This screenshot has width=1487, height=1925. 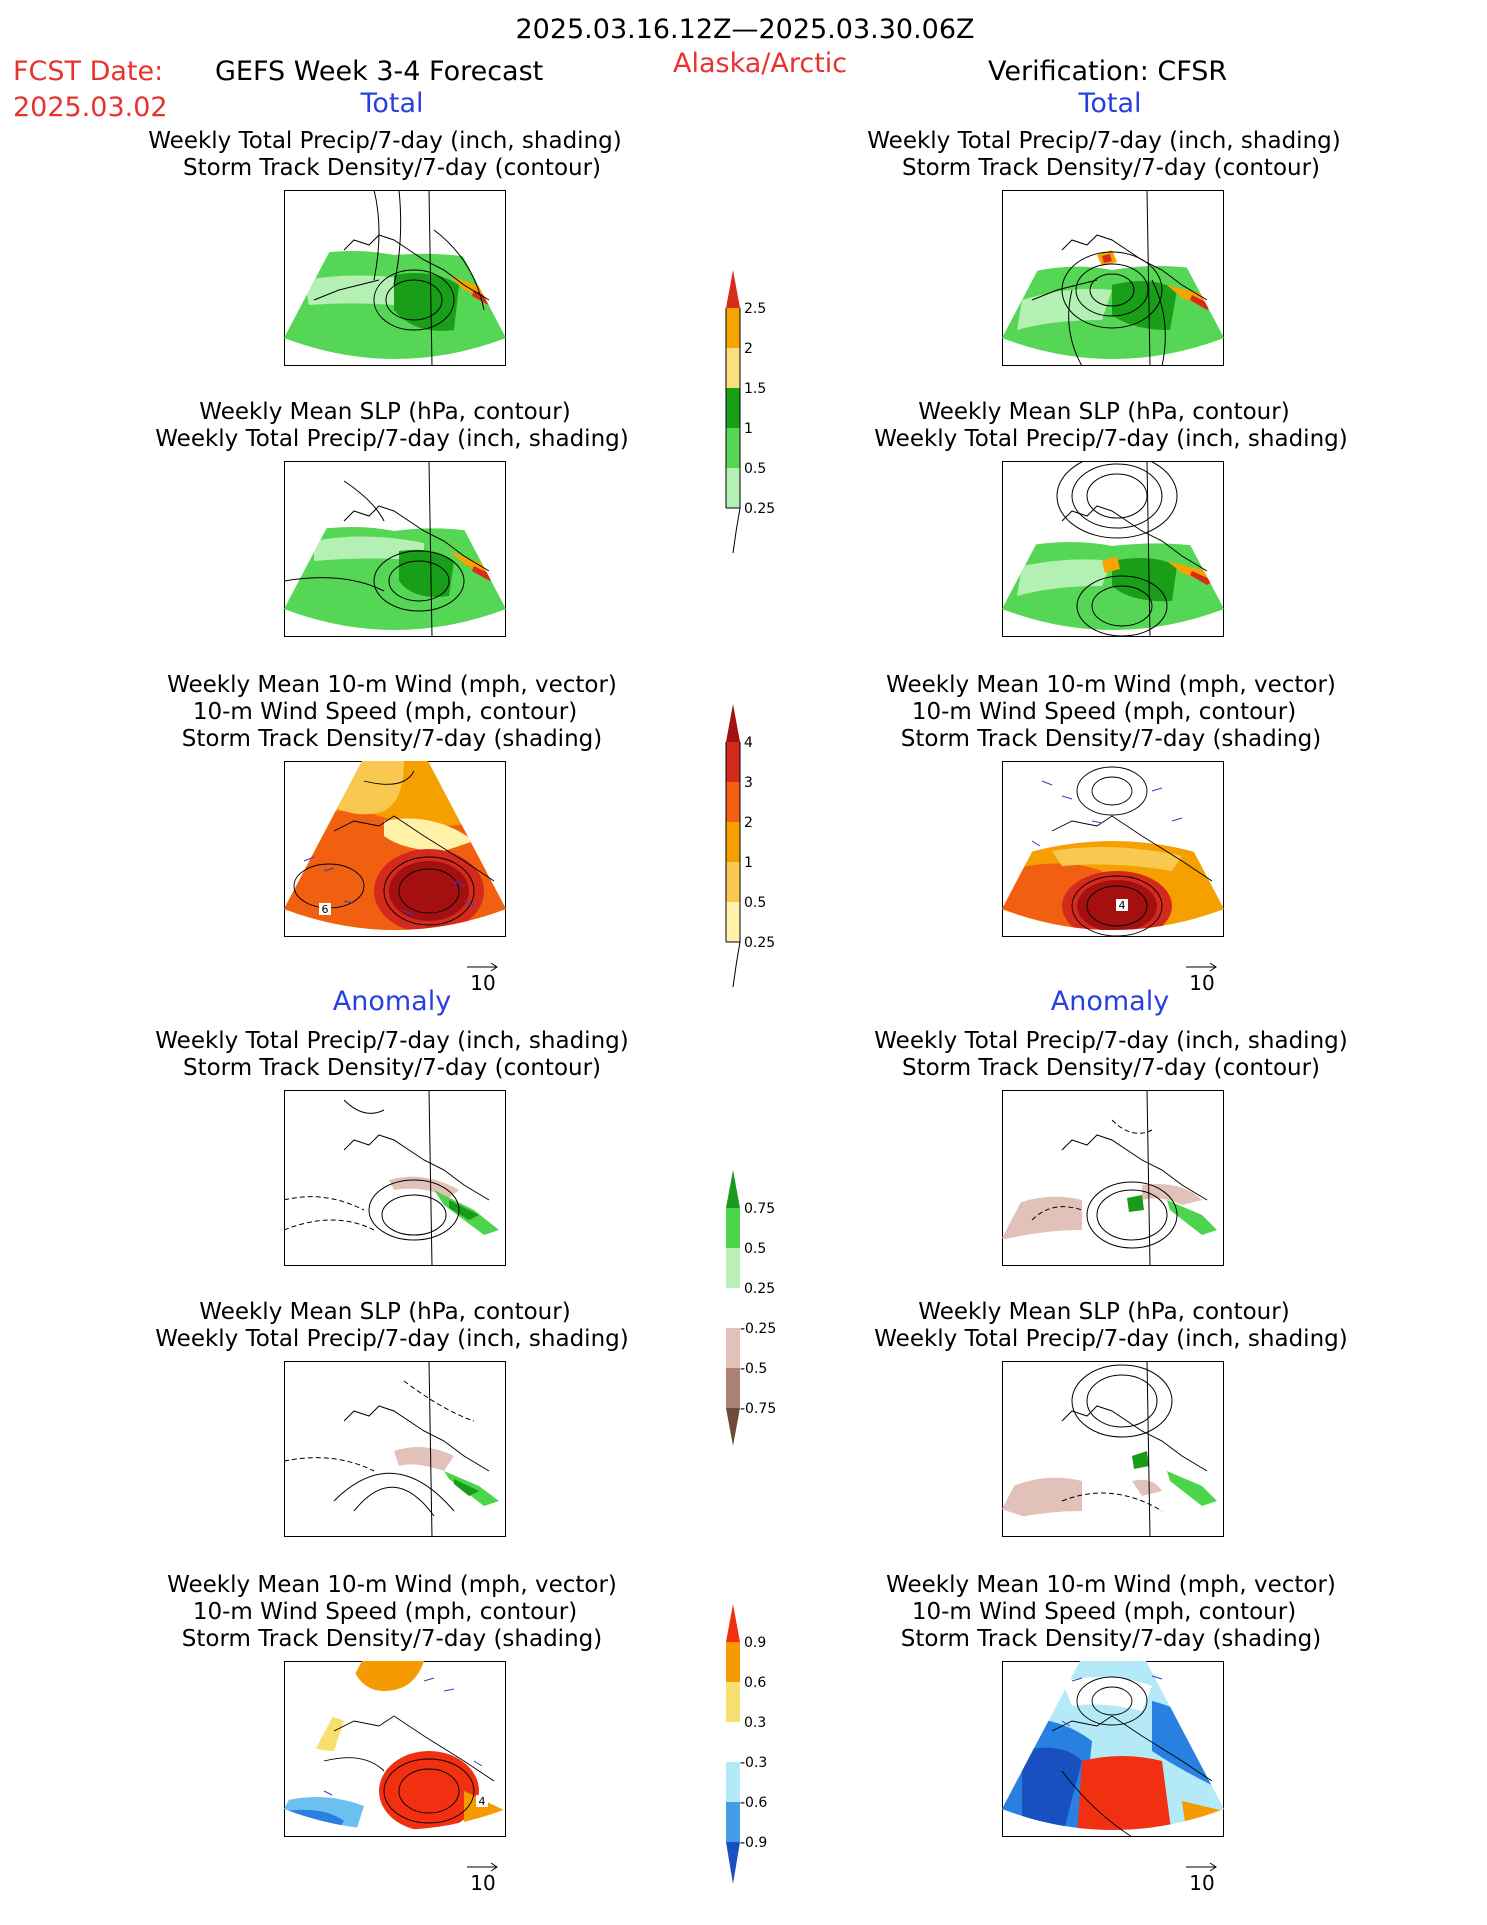 I want to click on colorbar-precip-total: 2.5 2 1.5 1 0.5 0.25, so click(x=755, y=415).